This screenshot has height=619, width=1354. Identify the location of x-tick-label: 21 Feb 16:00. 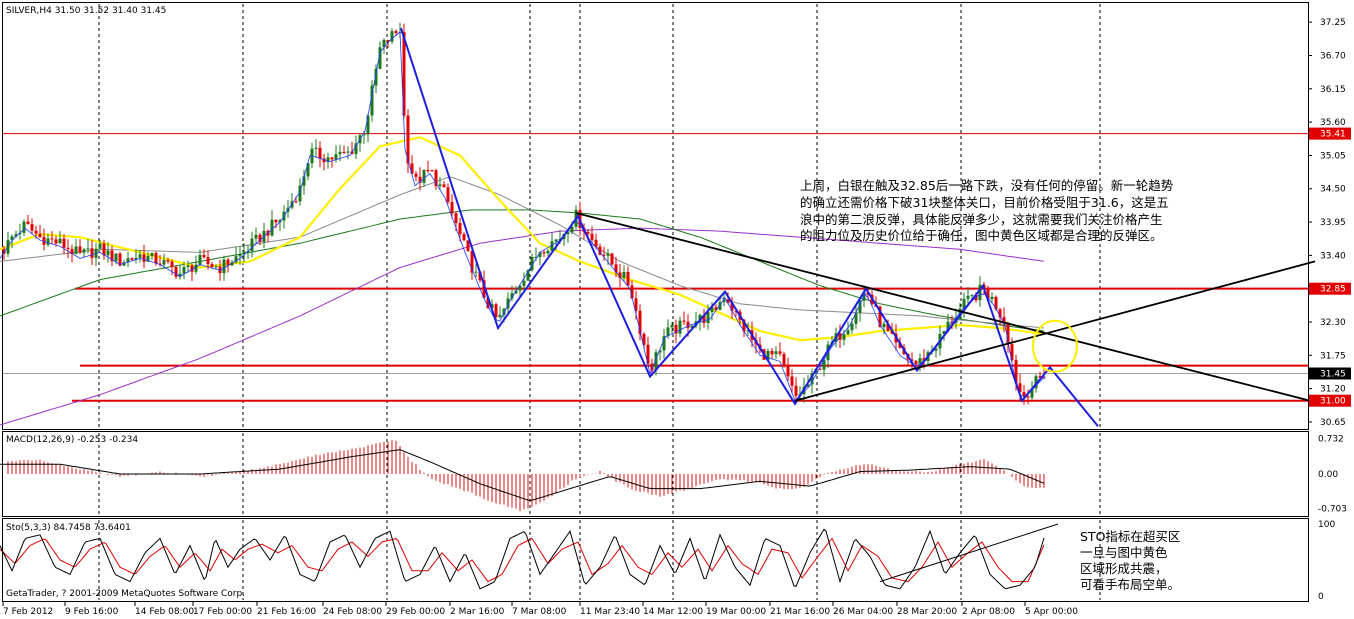
(286, 612).